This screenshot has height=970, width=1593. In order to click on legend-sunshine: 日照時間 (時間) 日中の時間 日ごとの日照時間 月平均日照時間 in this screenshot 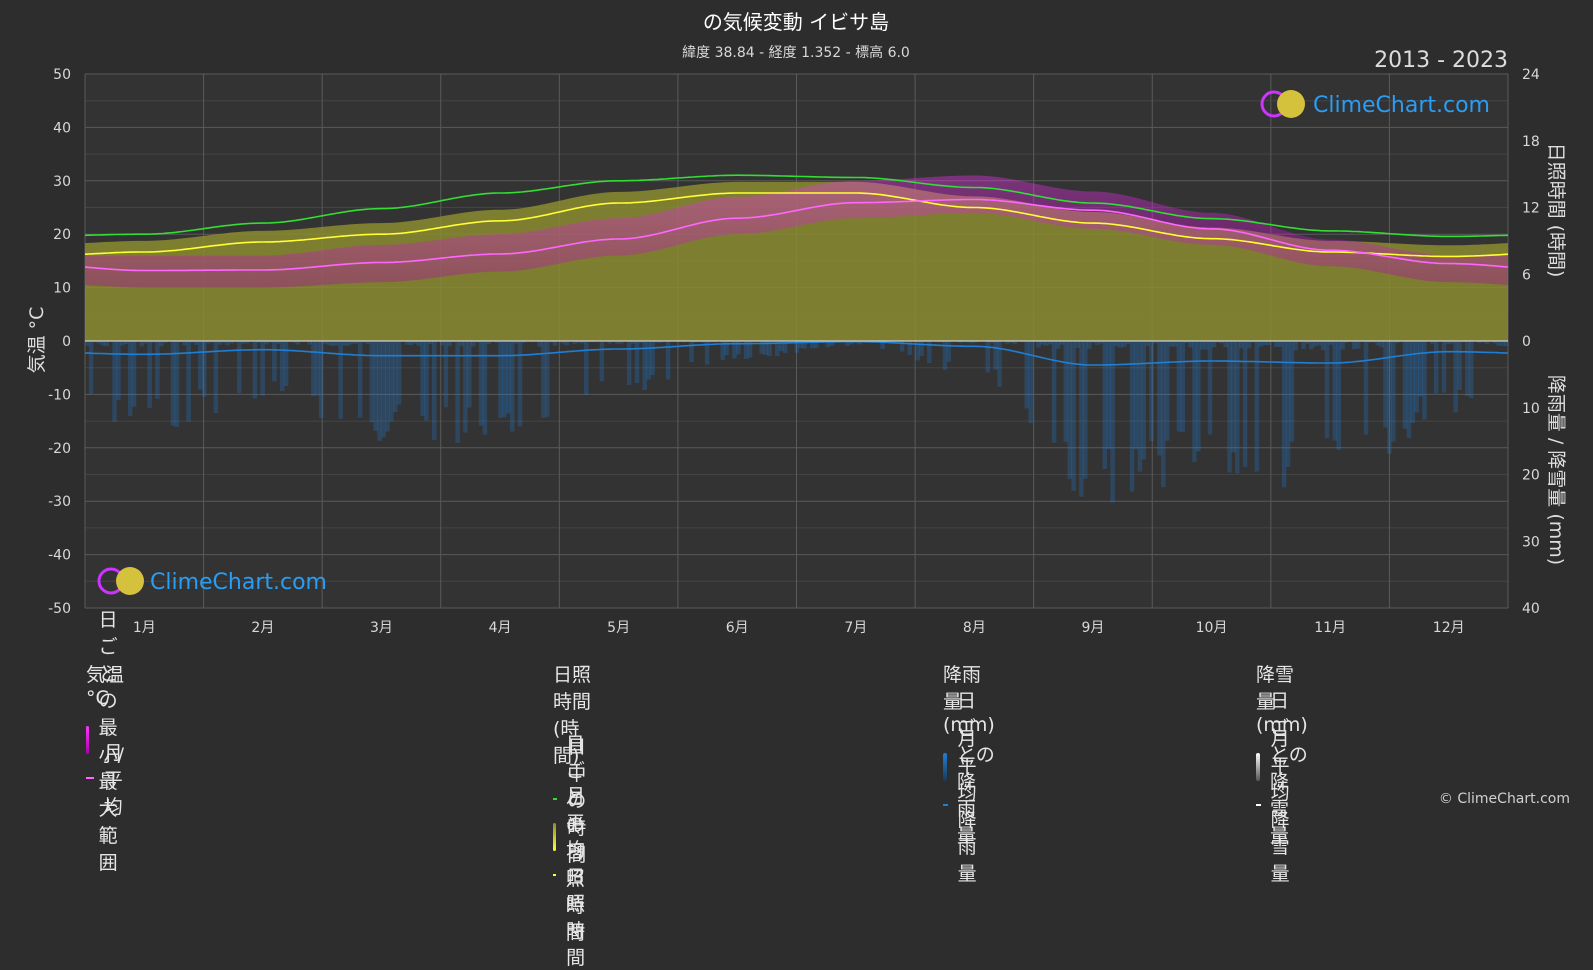, I will do `click(574, 777)`.